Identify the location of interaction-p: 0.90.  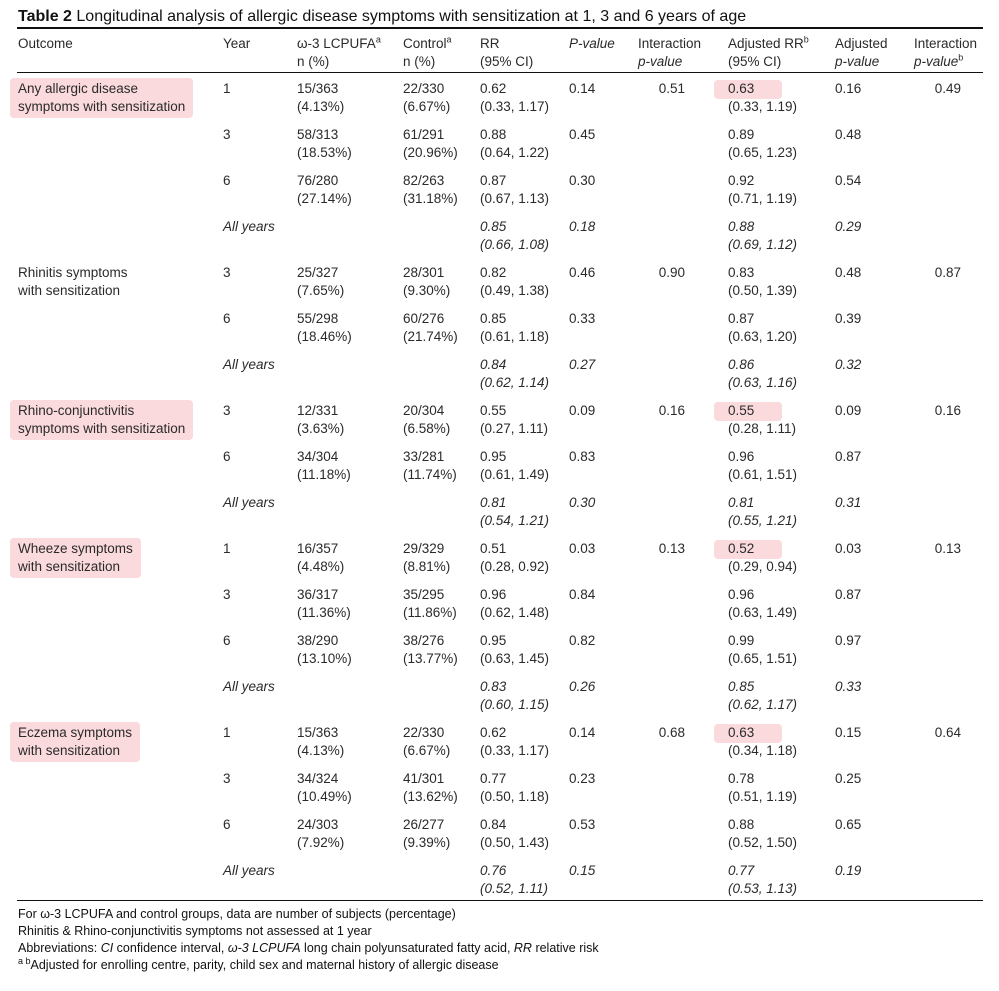
(671, 272).